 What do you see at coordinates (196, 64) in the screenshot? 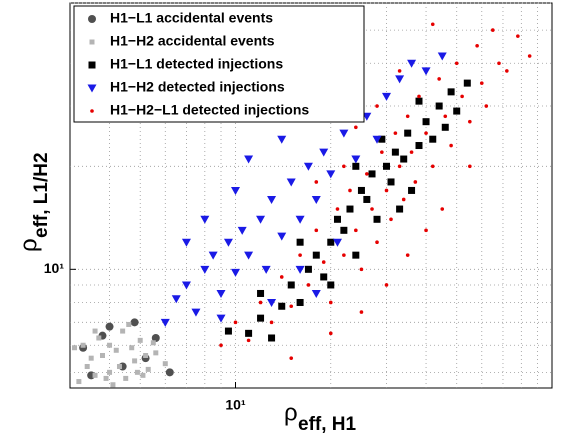
I see `legend-label: H1−L1 detected injections` at bounding box center [196, 64].